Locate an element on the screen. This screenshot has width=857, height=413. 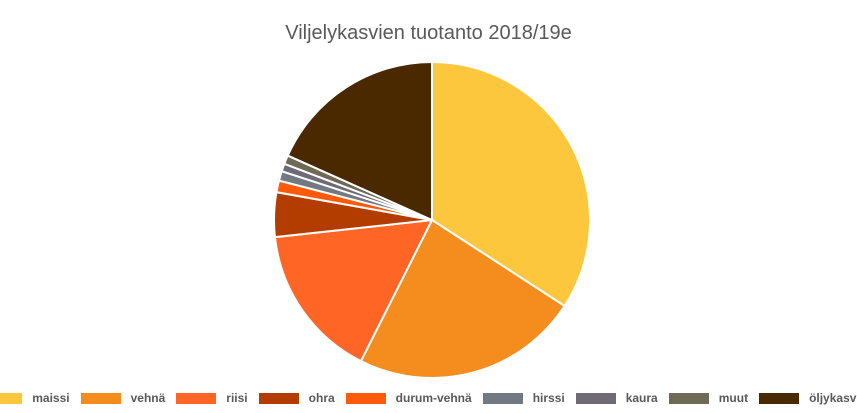
legend-label: ohra is located at coordinates (321, 398).